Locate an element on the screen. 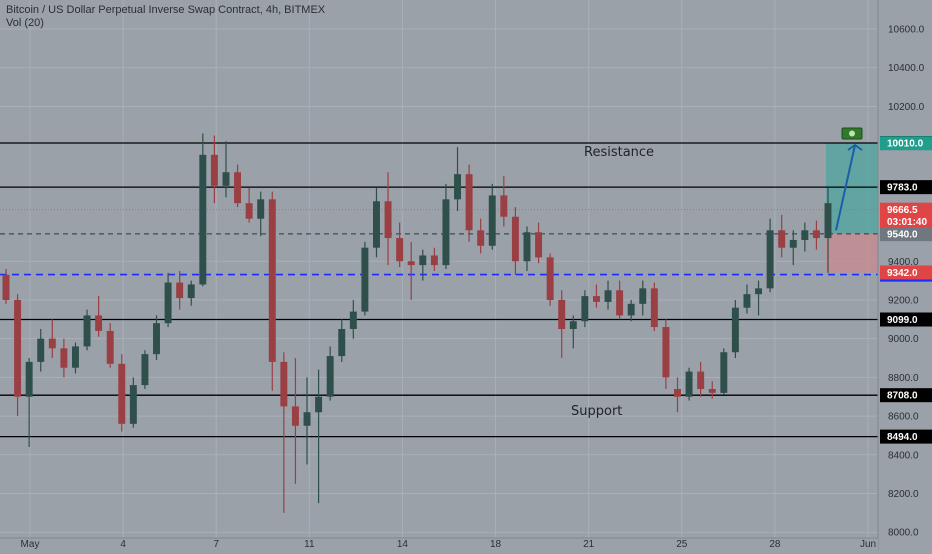 The width and height of the screenshot is (932, 554). arrow-head is located at coordinates (855, 147).